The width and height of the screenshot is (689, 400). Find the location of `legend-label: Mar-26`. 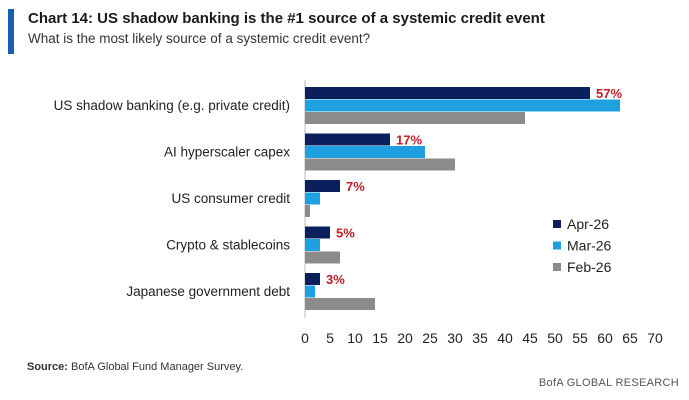

legend-label: Mar-26 is located at coordinates (589, 246).